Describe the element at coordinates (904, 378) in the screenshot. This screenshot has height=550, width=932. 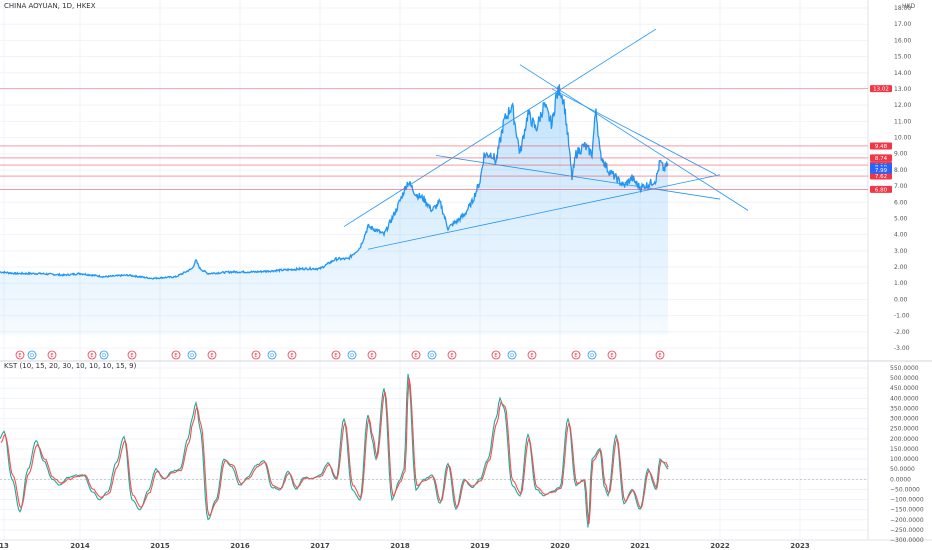
I see `kst-tick-label: 500.0000` at that location.